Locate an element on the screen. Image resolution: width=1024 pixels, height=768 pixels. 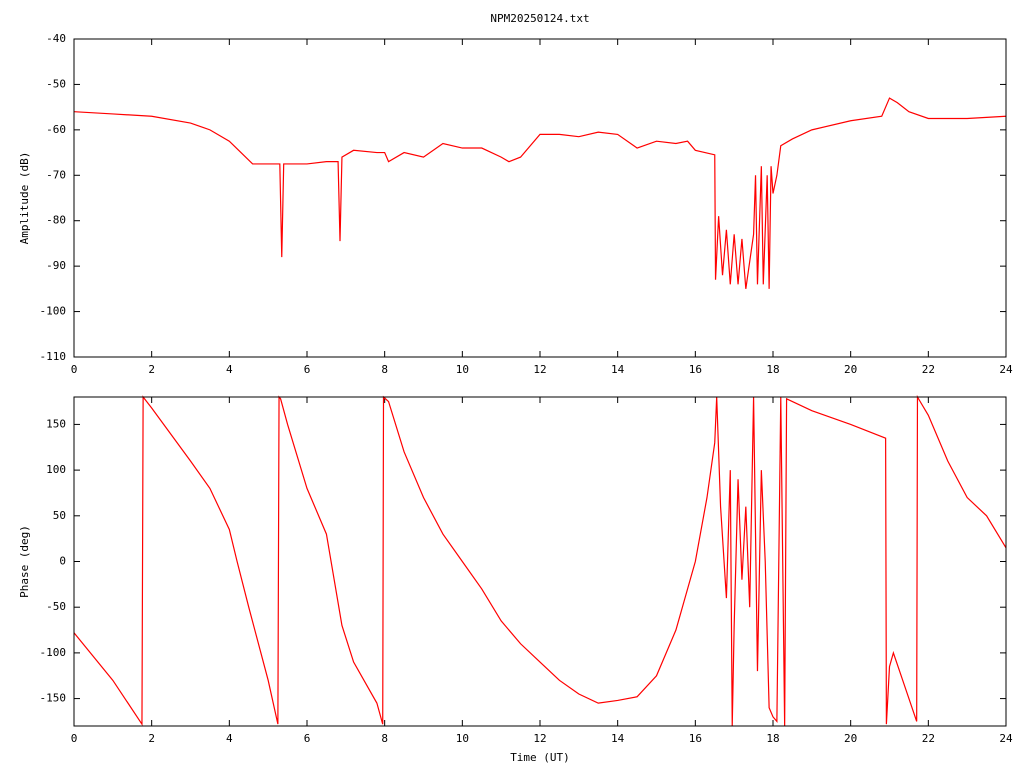
y-tick-label: -40 is located at coordinates (56, 38).